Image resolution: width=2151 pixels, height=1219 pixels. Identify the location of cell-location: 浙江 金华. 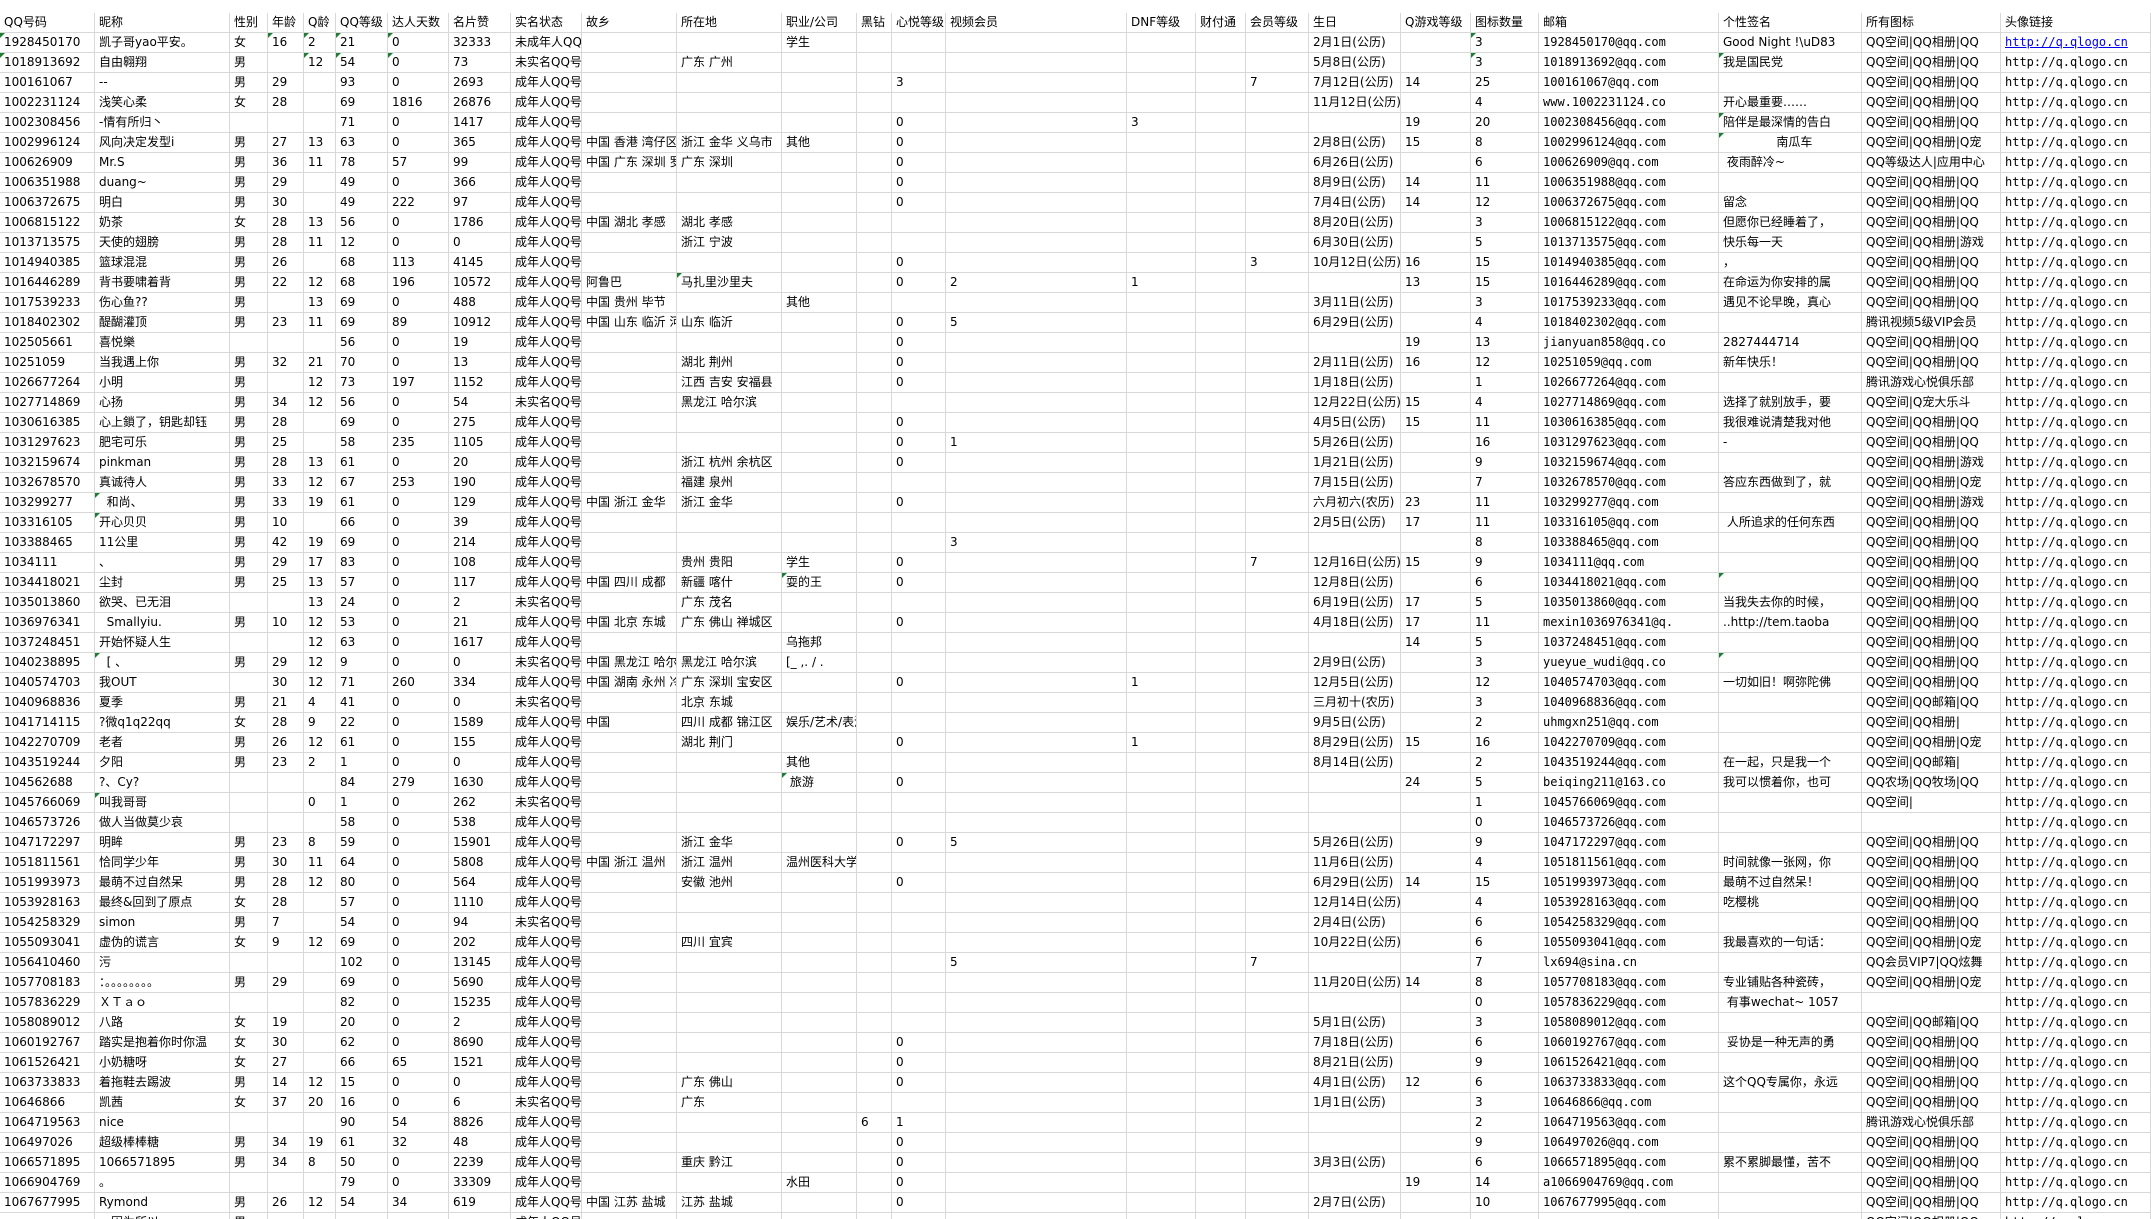
(729, 843).